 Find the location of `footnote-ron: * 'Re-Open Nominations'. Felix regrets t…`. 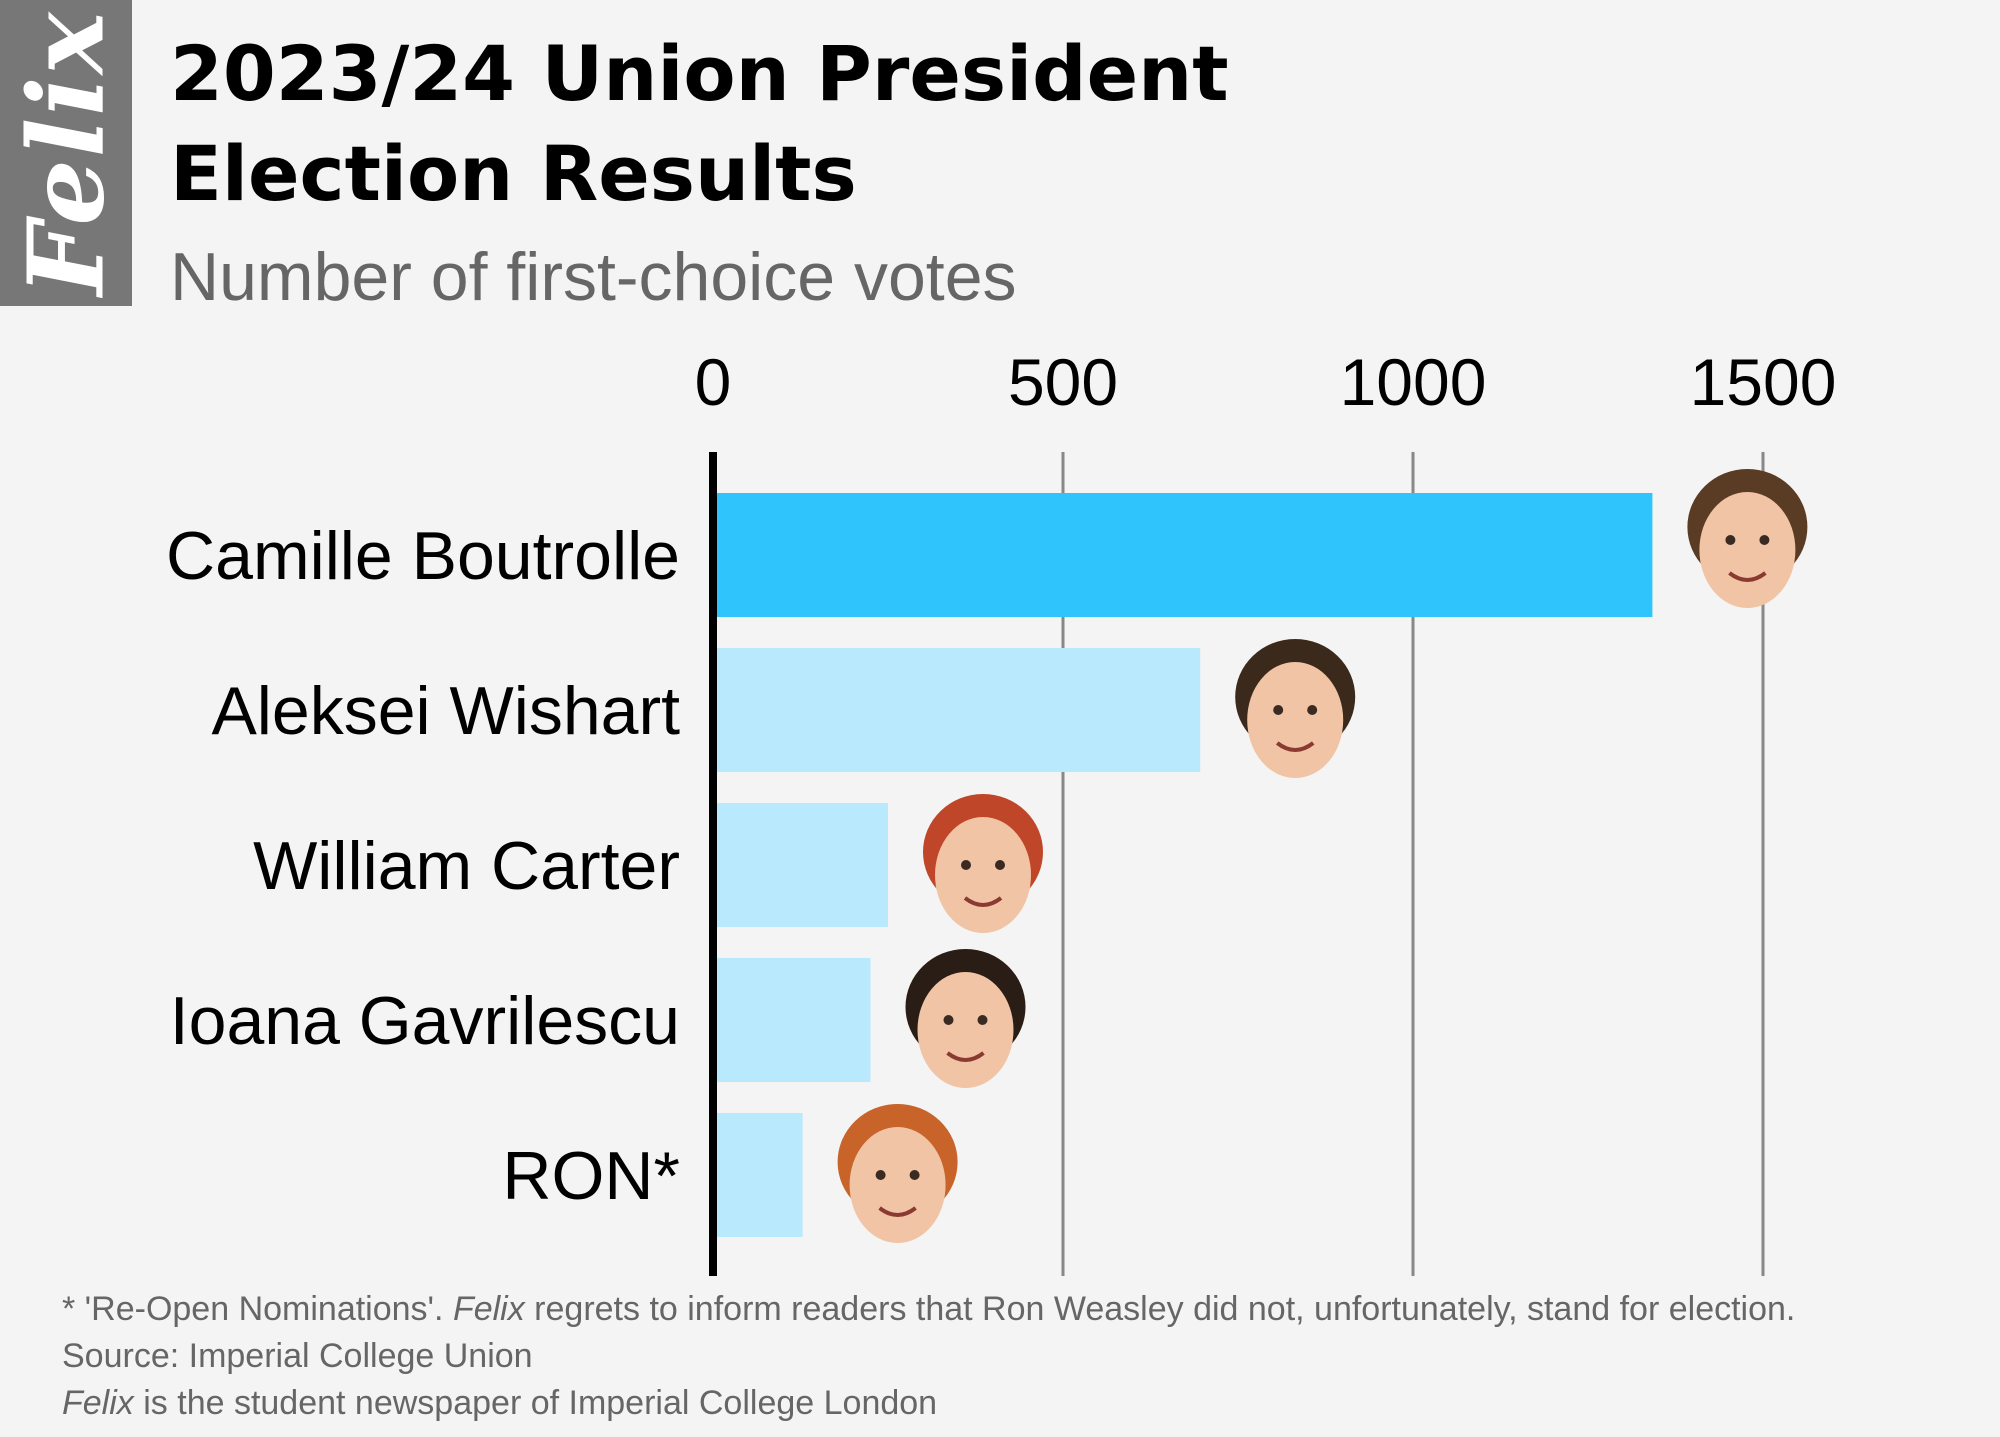

footnote-ron: * 'Re-Open Nominations'. Felix regrets t… is located at coordinates (928, 1309).